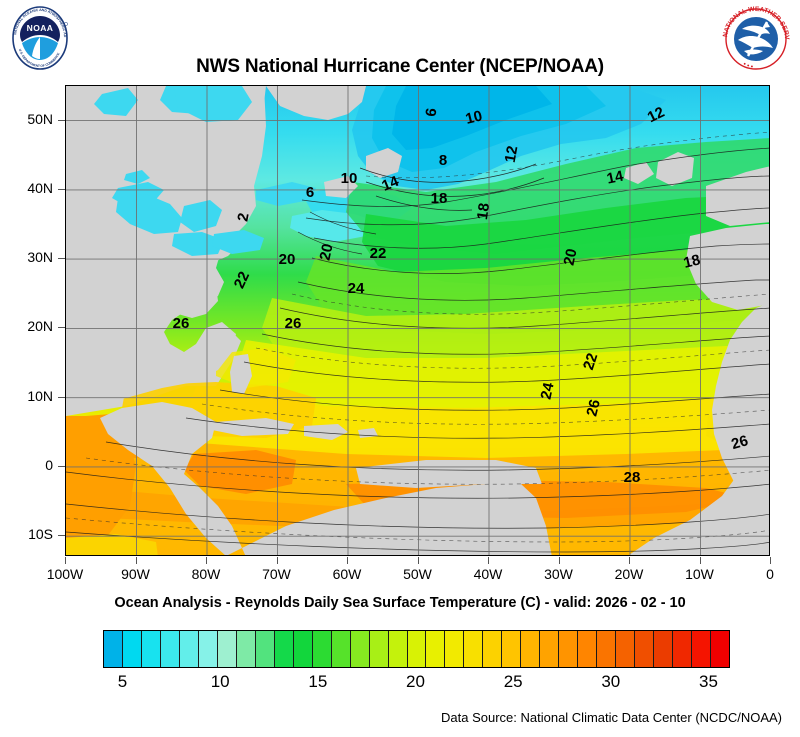  I want to click on contour-label: 2, so click(243, 217).